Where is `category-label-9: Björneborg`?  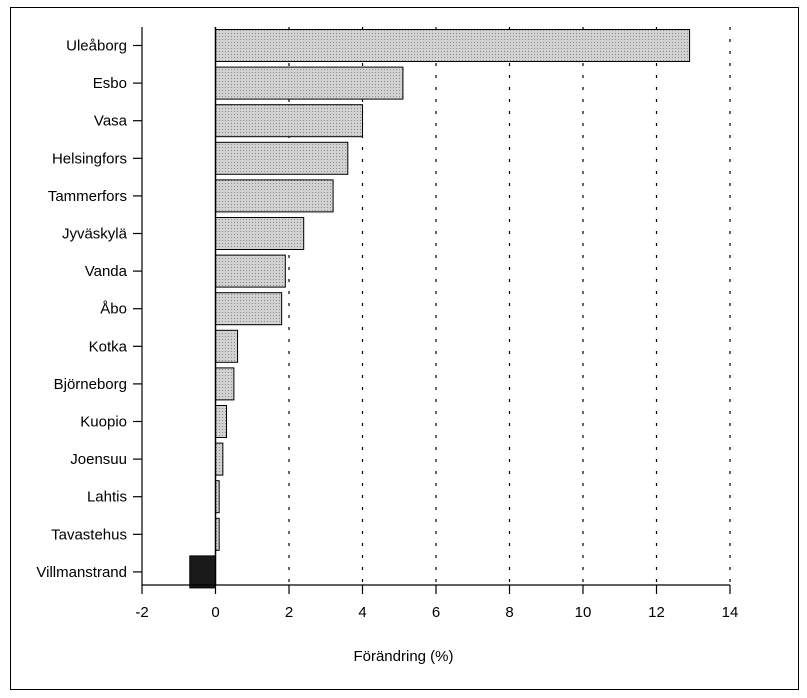
category-label-9: Björneborg is located at coordinates (90, 384).